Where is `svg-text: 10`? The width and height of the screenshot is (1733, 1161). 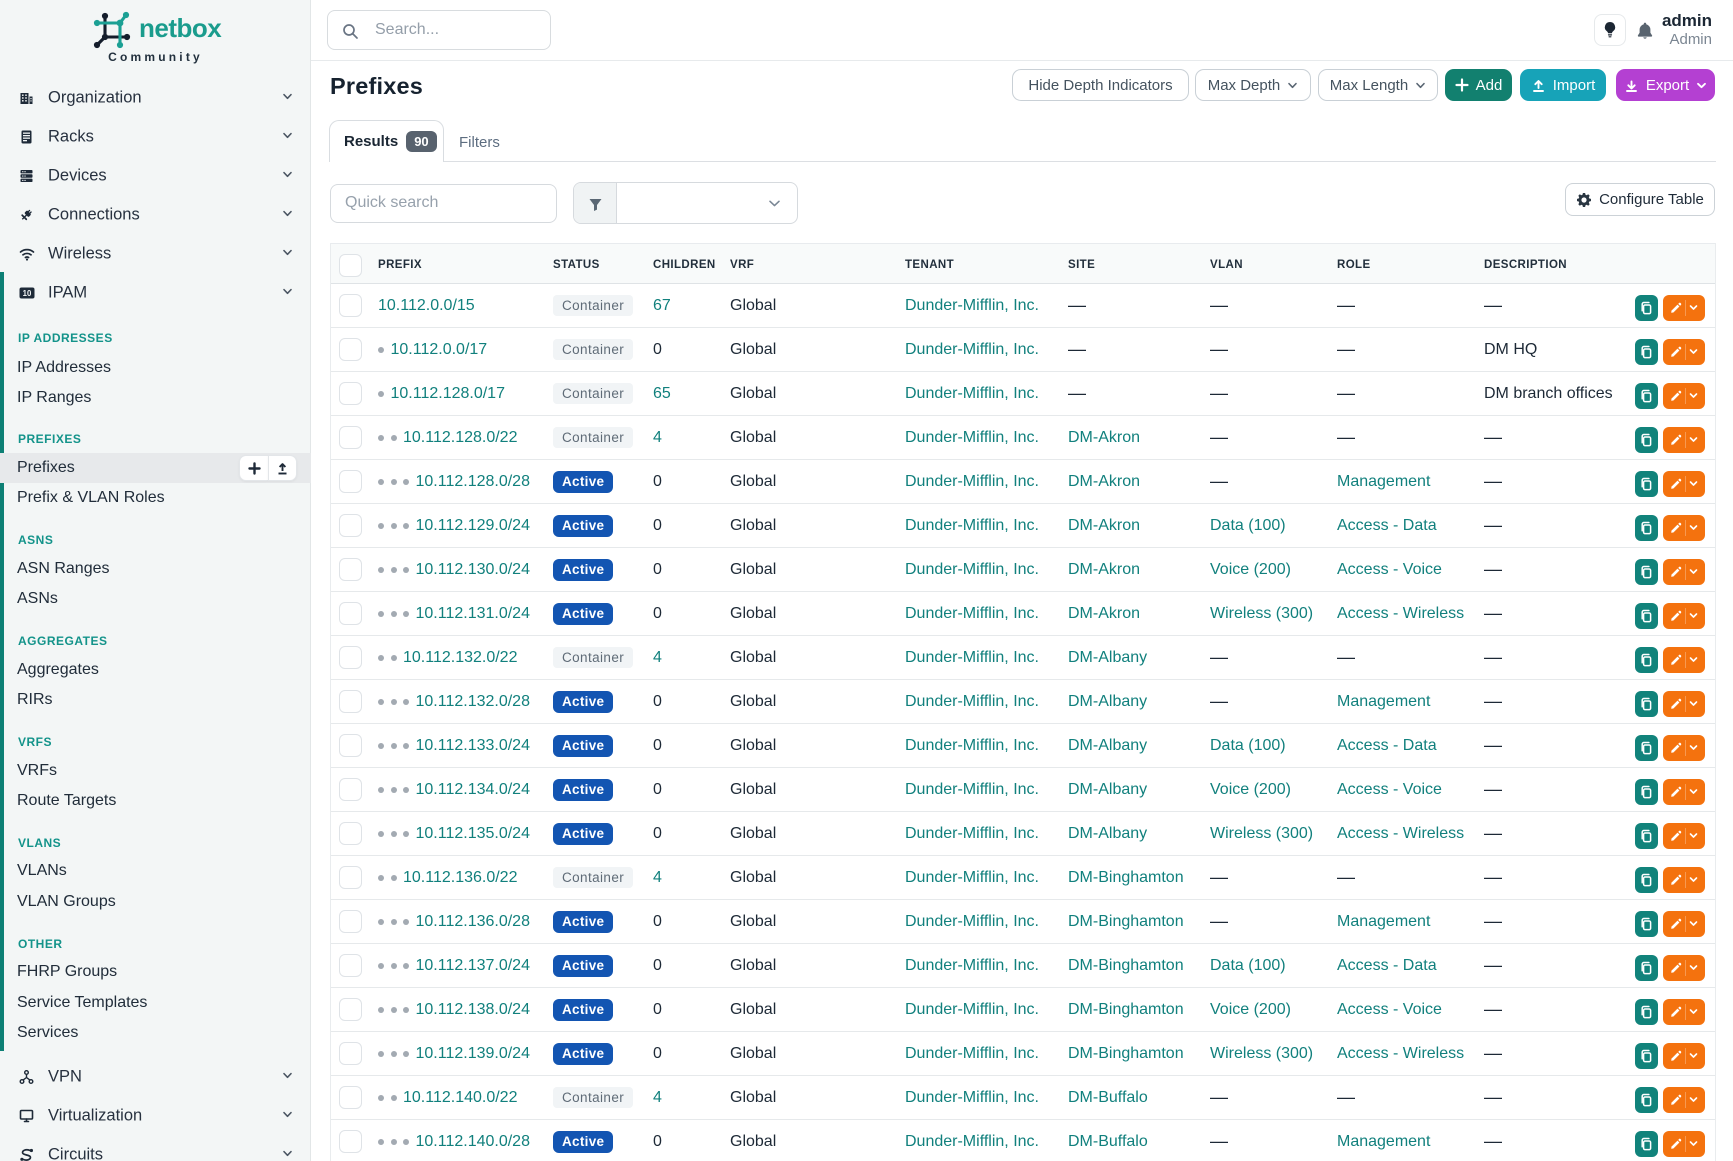
svg-text: 10 is located at coordinates (27, 293).